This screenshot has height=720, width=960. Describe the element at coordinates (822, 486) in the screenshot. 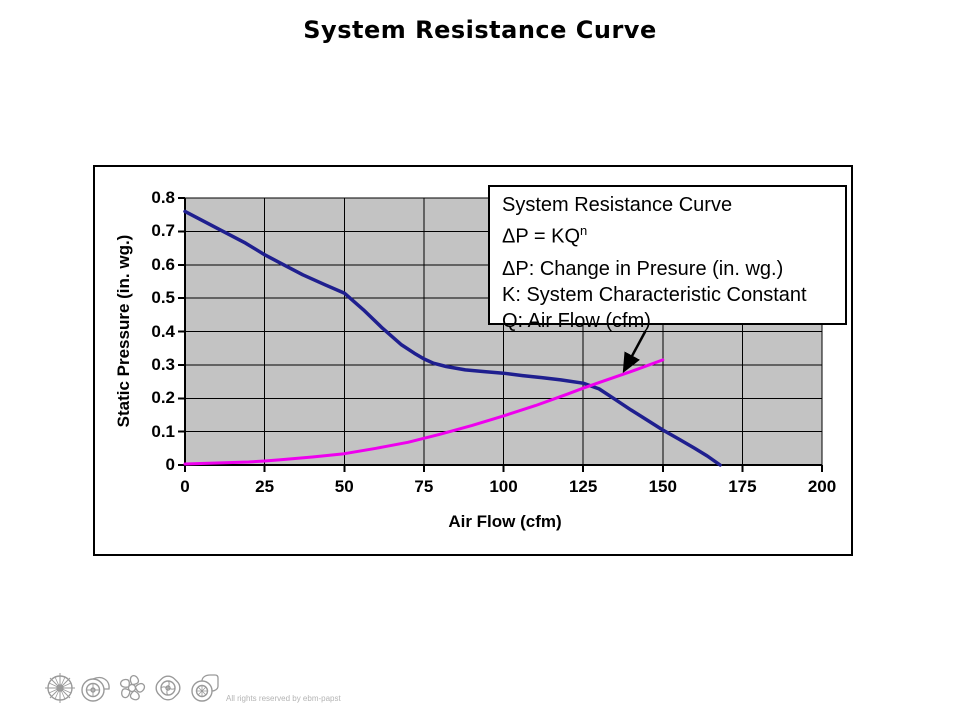

I see `x-tick-label: 200` at that location.